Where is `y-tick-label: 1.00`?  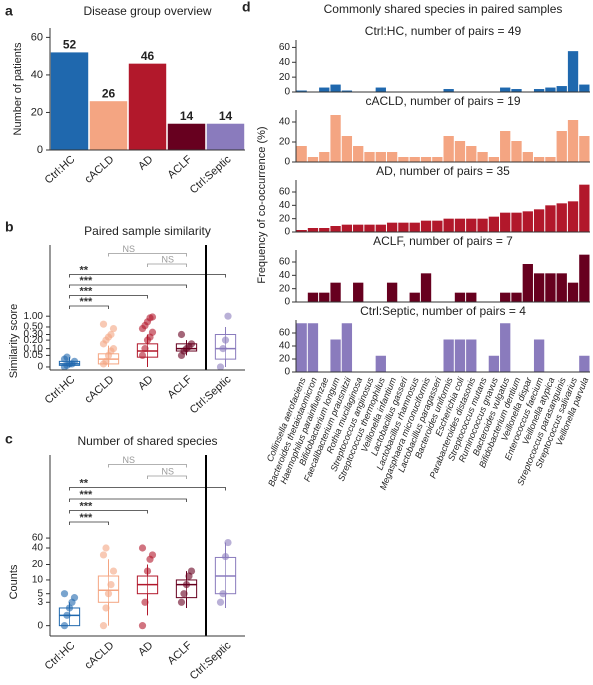
y-tick-label: 1.00 is located at coordinates (34, 316).